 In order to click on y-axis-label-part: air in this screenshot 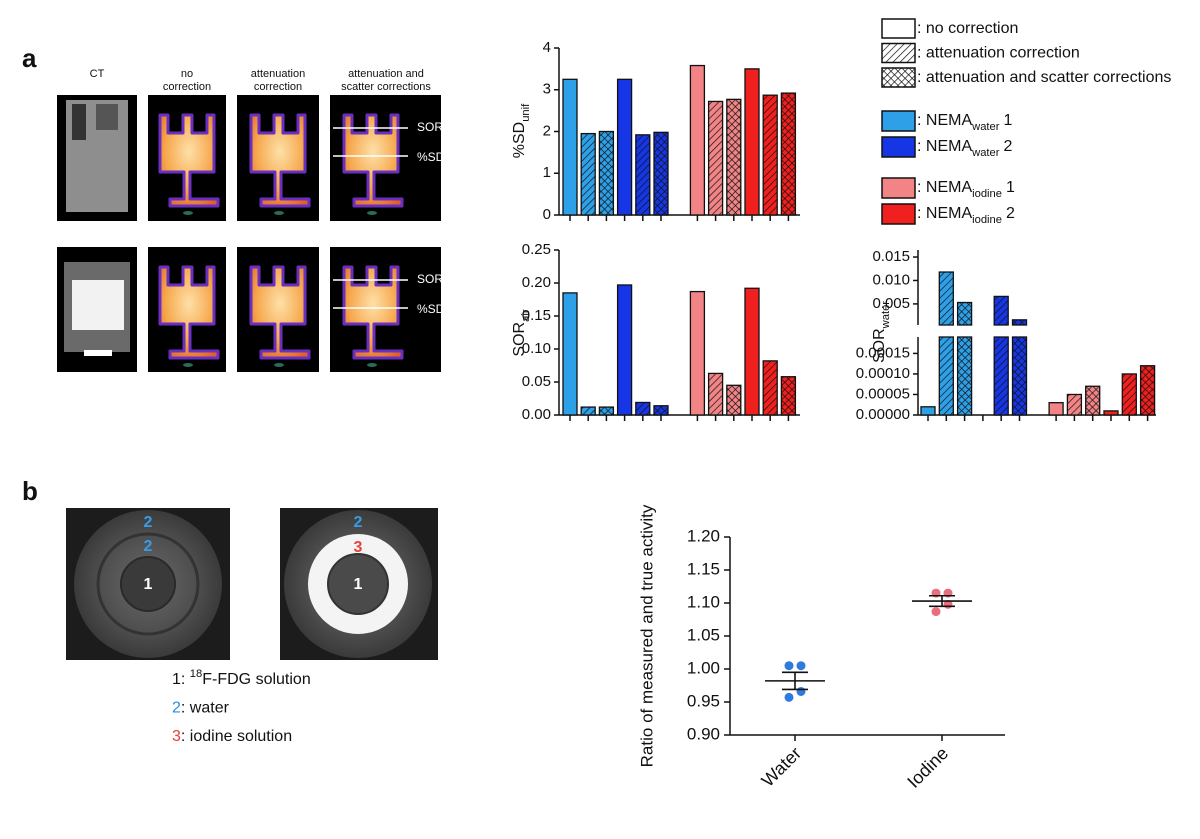, I will do `click(526, 315)`.